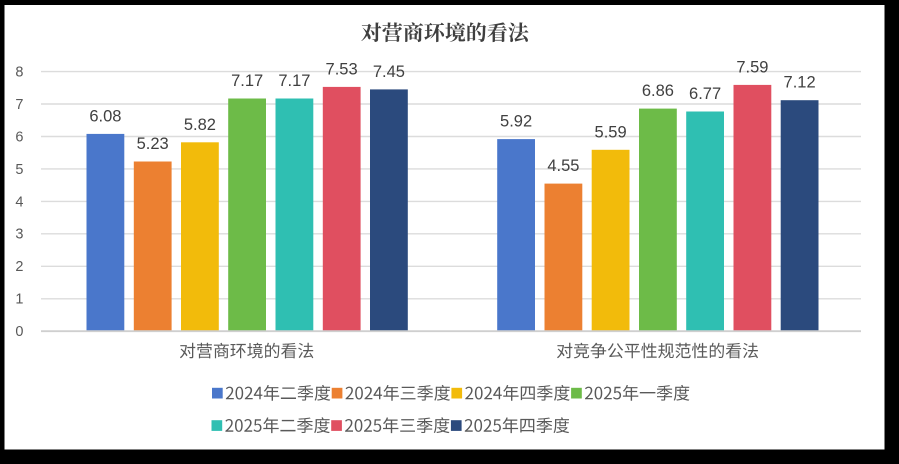  I want to click on svg-text: 2, so click(19, 267).